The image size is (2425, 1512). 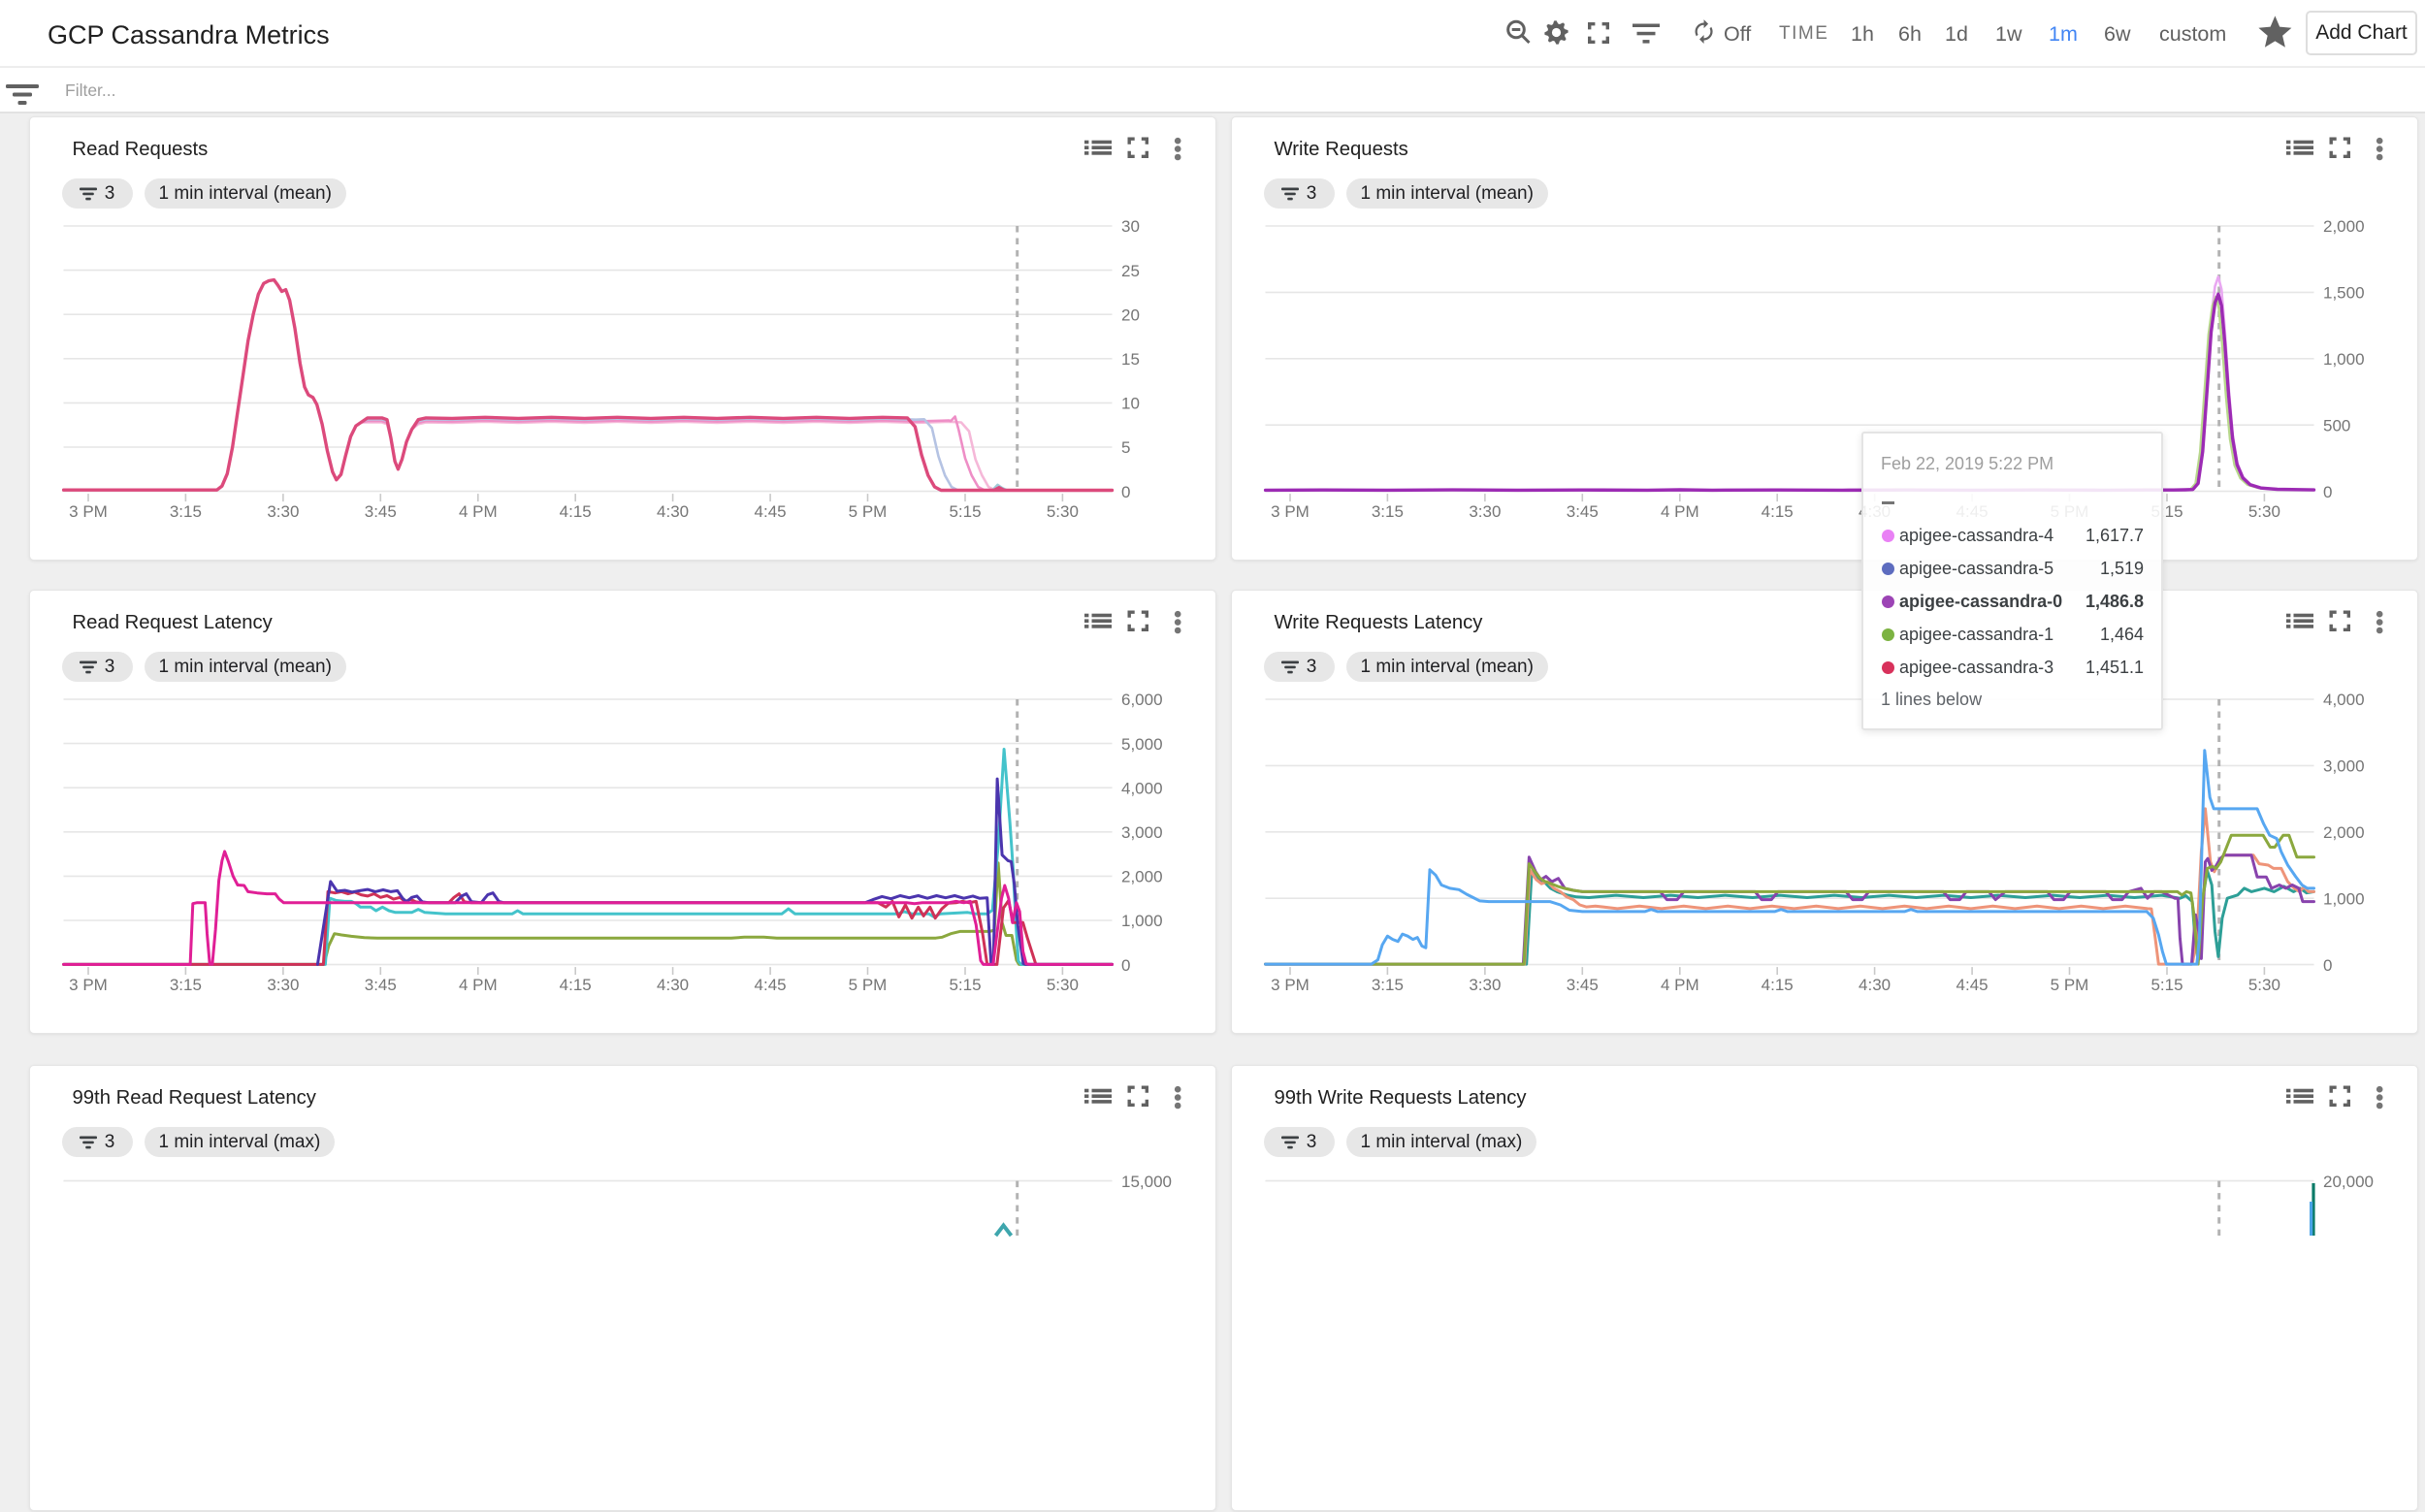 What do you see at coordinates (2336, 425) in the screenshot?
I see `svg-text: 500` at bounding box center [2336, 425].